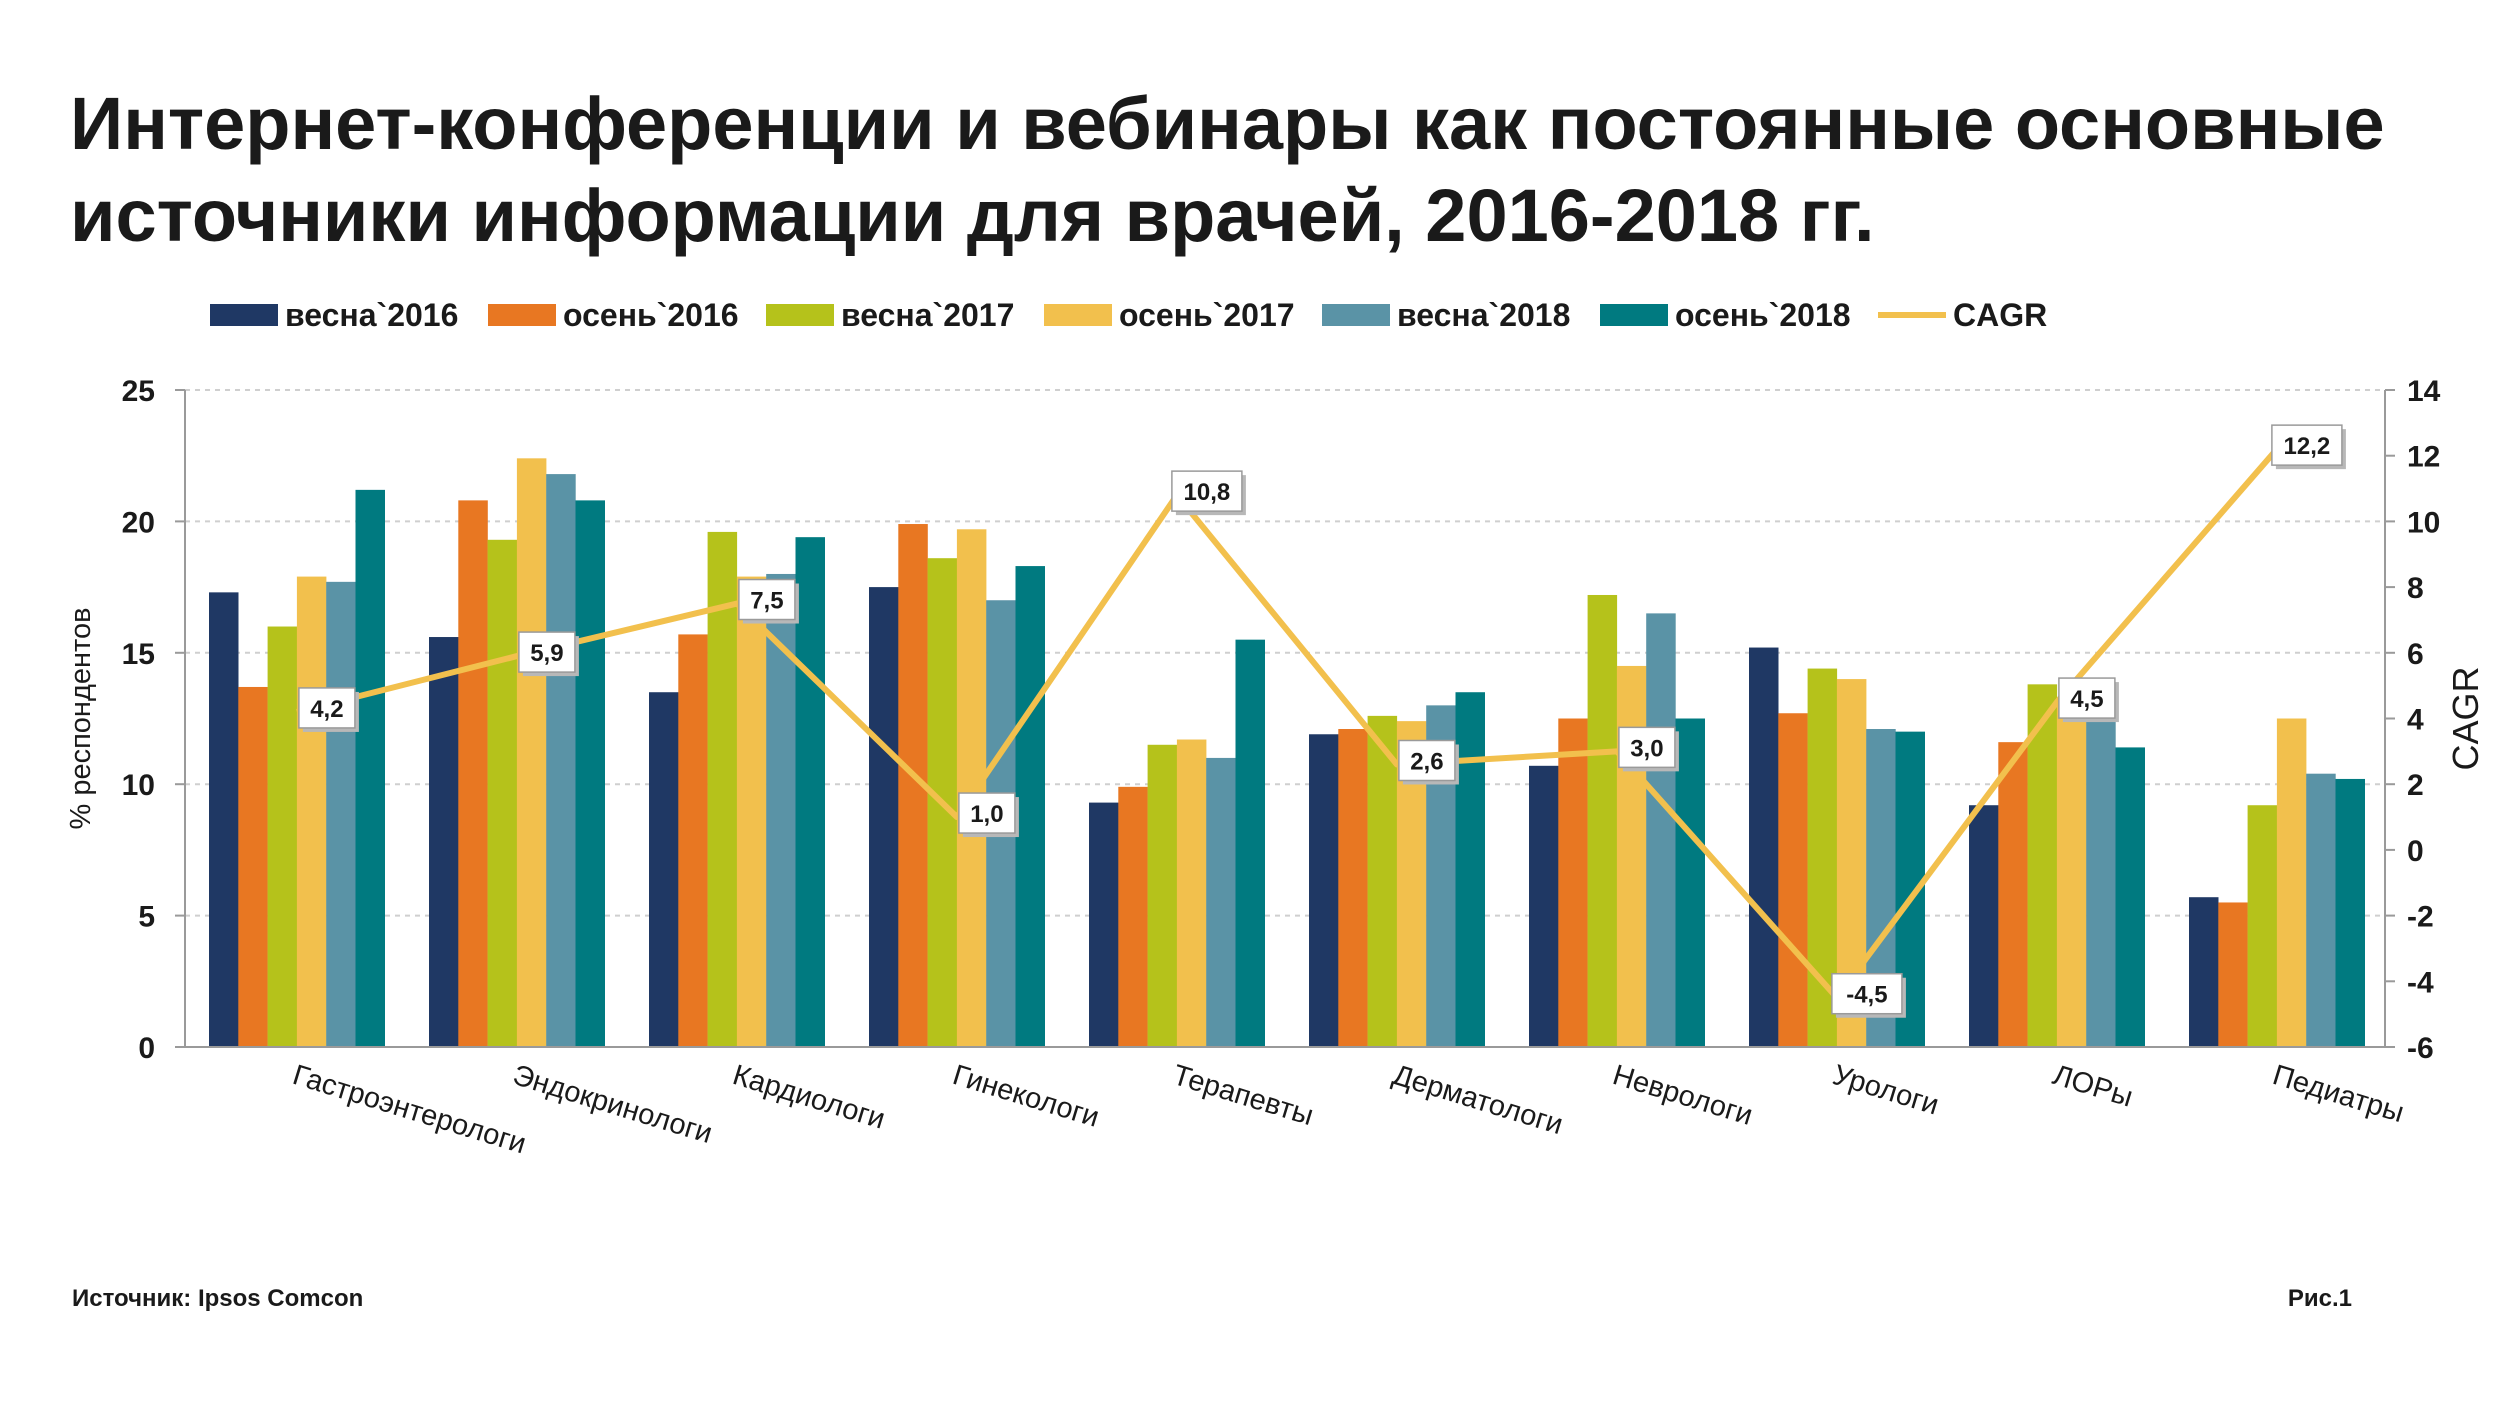 The width and height of the screenshot is (2500, 1406). What do you see at coordinates (1483, 315) in the screenshot?
I see `legend-label: весна`2018` at bounding box center [1483, 315].